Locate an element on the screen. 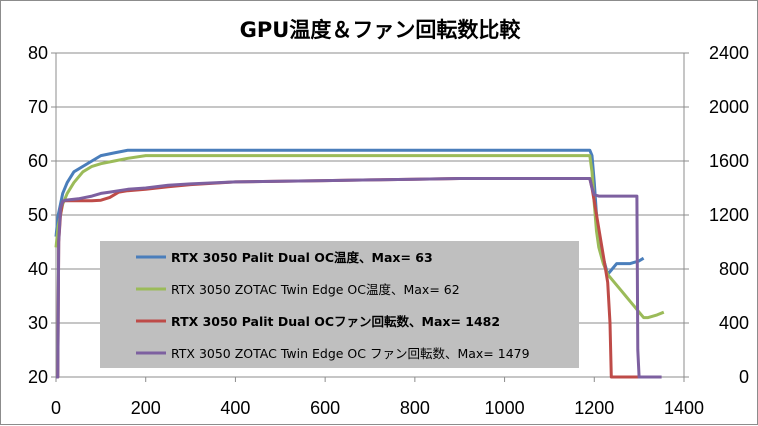 Image resolution: width=758 pixels, height=426 pixels. chart-title: GPU温度＆ファン回転数比較 is located at coordinates (381, 30).